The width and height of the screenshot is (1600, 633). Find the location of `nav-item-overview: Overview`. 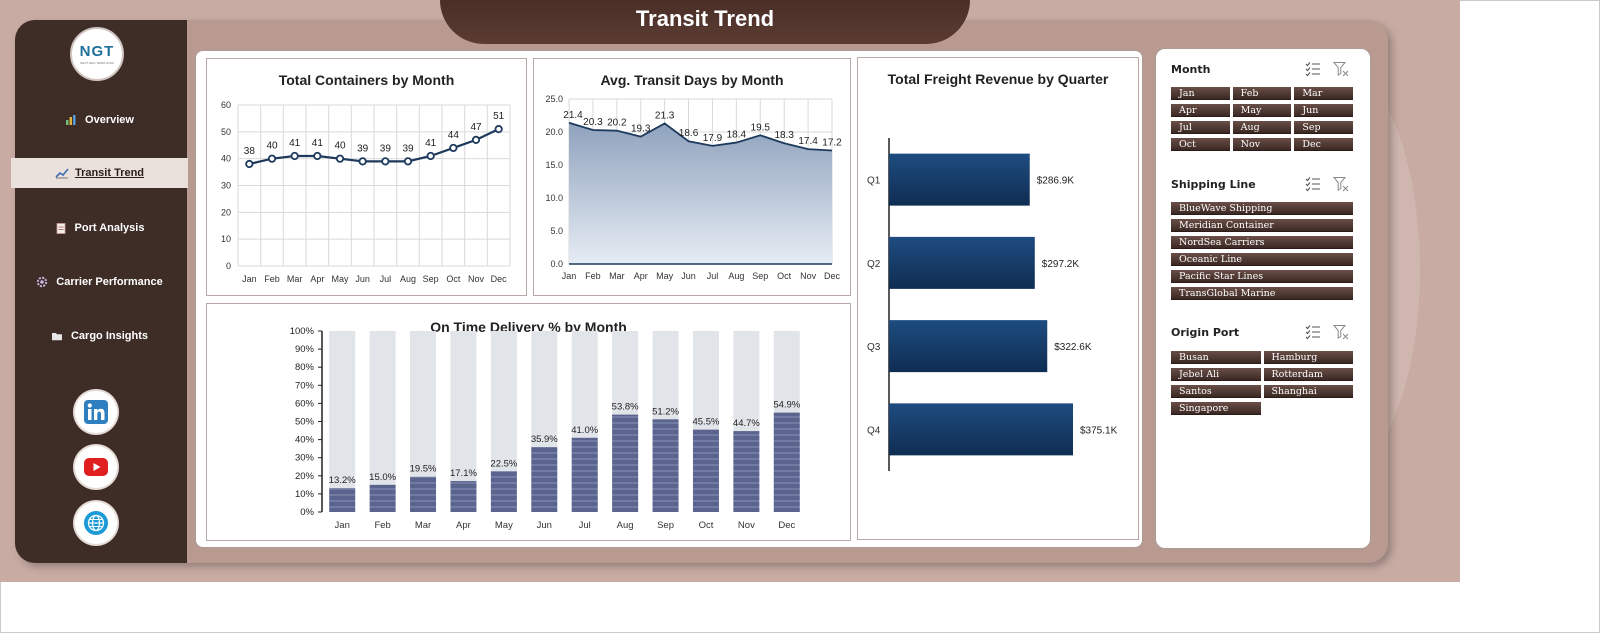

nav-item-overview: Overview is located at coordinates (99, 120).